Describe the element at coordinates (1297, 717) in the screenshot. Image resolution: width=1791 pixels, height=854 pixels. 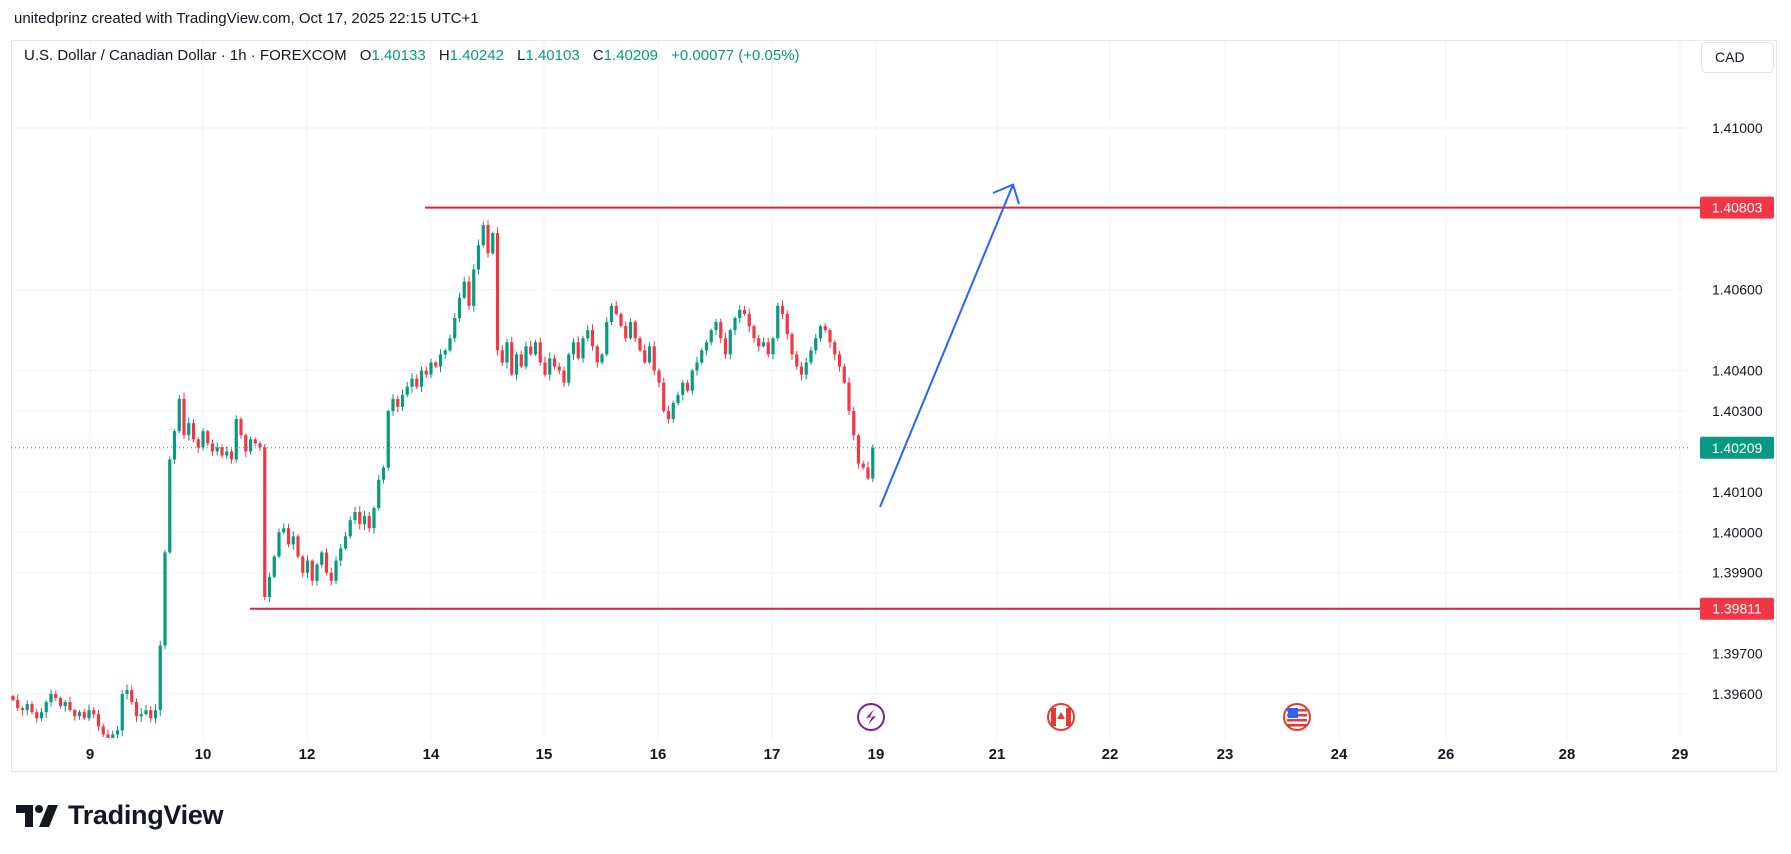
I see `us-flag-icon` at that location.